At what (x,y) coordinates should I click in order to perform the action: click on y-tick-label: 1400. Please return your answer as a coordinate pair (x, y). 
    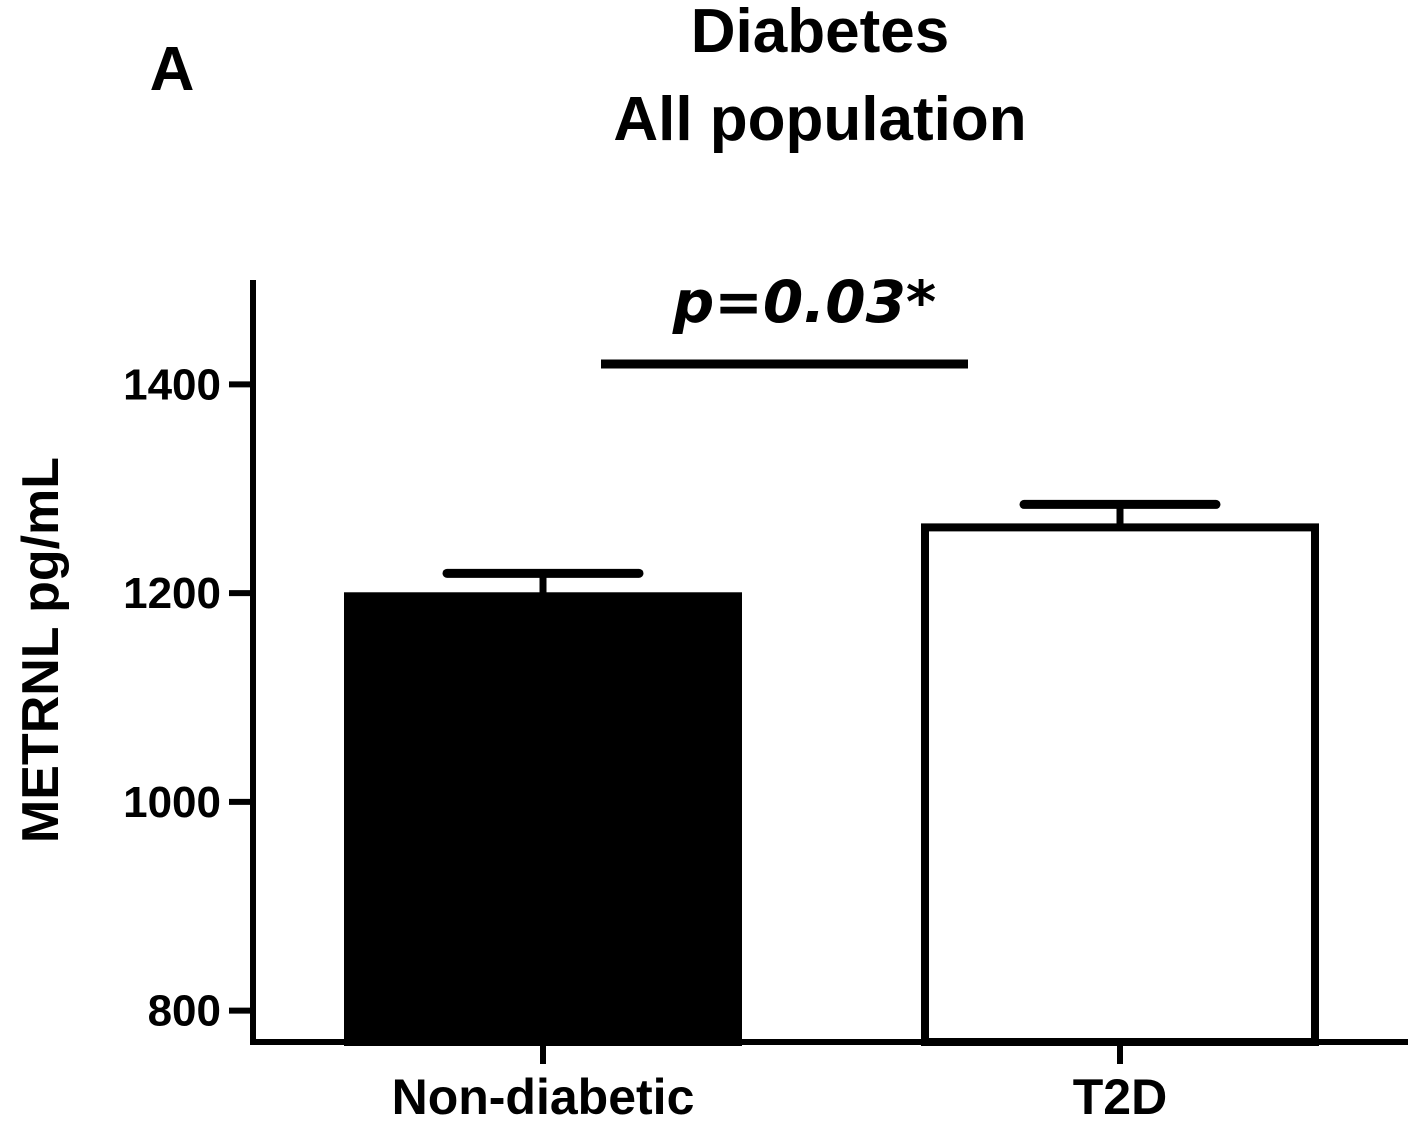
    Looking at the image, I should click on (172, 384).